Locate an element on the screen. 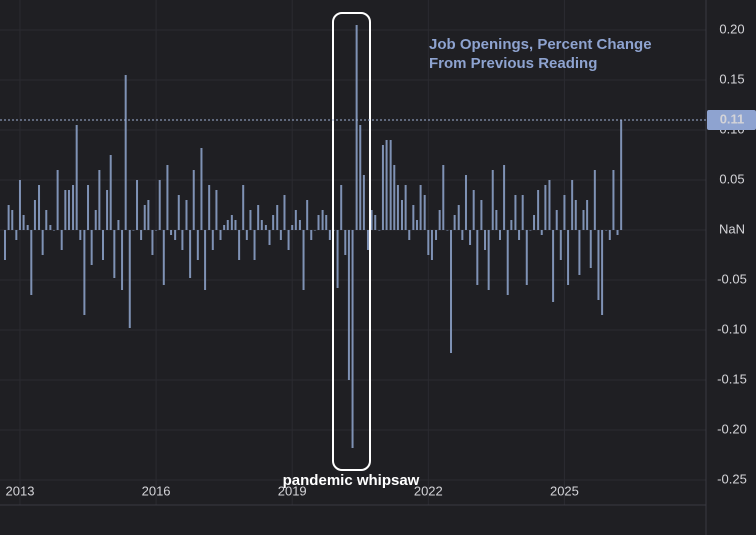 The image size is (756, 535). x-tick-label: 2016 is located at coordinates (156, 490).